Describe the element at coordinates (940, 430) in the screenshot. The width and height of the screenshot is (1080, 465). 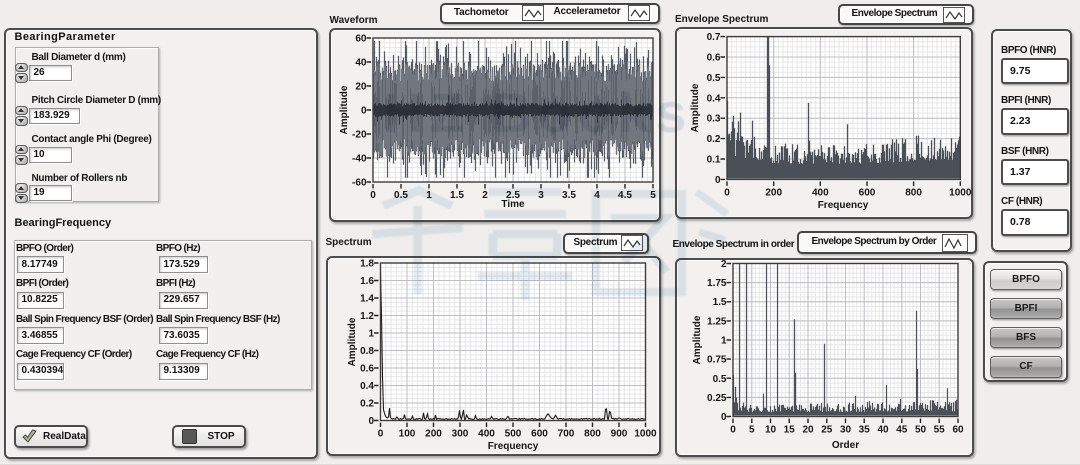
I see `svg-text: 55` at that location.